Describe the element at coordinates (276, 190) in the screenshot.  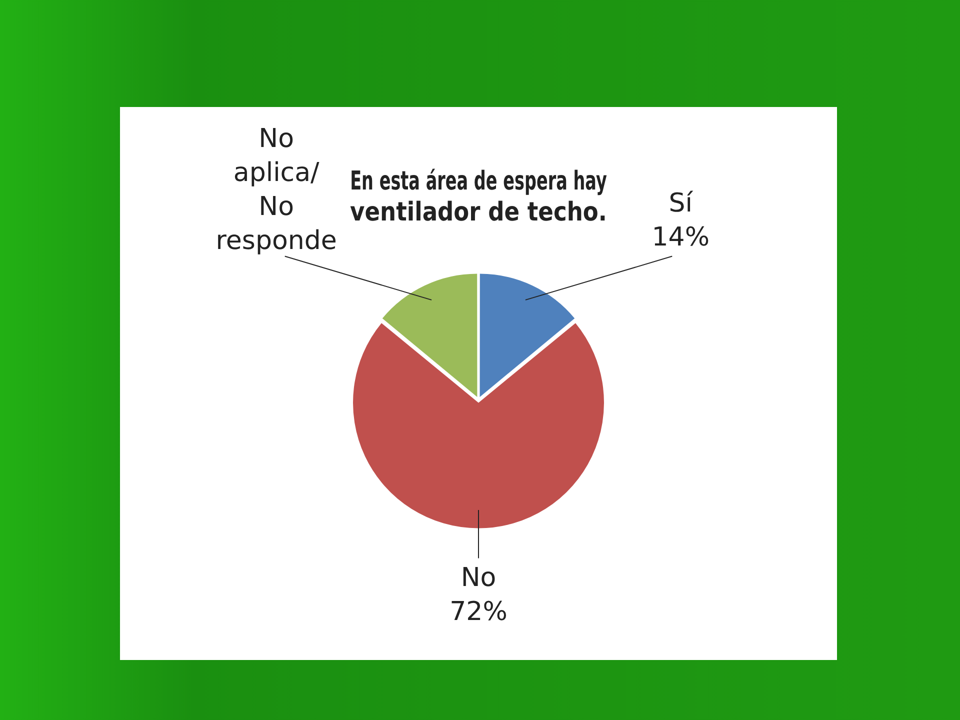
I see `slice-label: No aplica/No responde` at that location.